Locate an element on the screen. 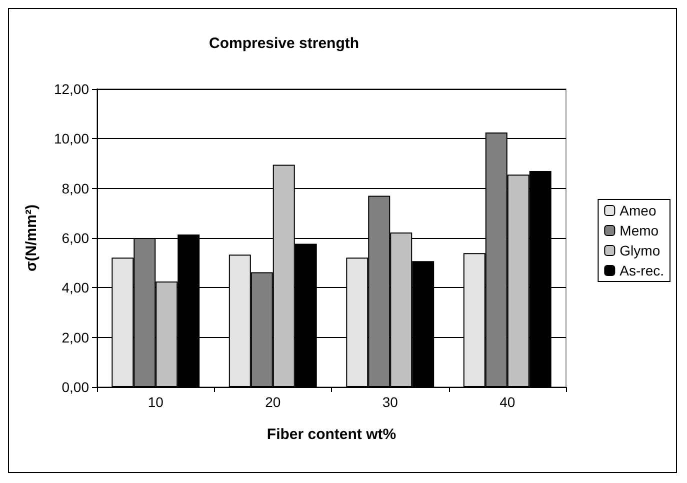 The width and height of the screenshot is (687, 483). x-tick-label: 30 is located at coordinates (390, 402).